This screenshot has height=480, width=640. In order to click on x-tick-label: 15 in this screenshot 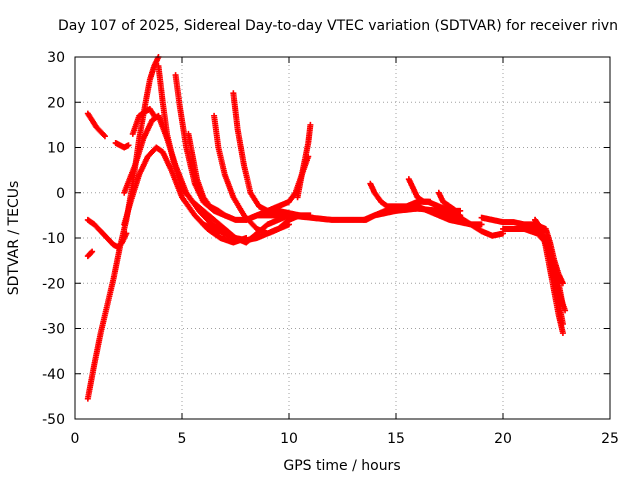, I will do `click(396, 439)`.